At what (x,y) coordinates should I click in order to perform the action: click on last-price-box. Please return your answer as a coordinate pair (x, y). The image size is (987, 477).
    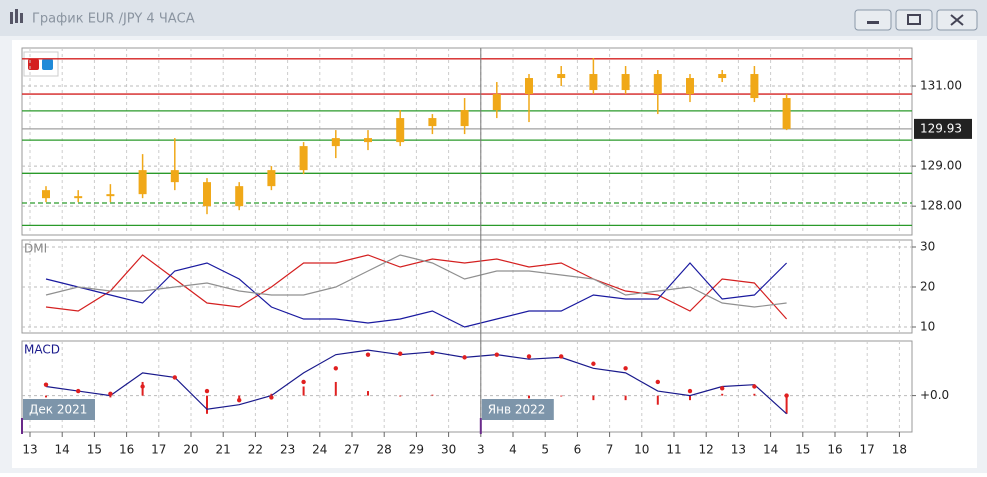
    Looking at the image, I should click on (943, 128).